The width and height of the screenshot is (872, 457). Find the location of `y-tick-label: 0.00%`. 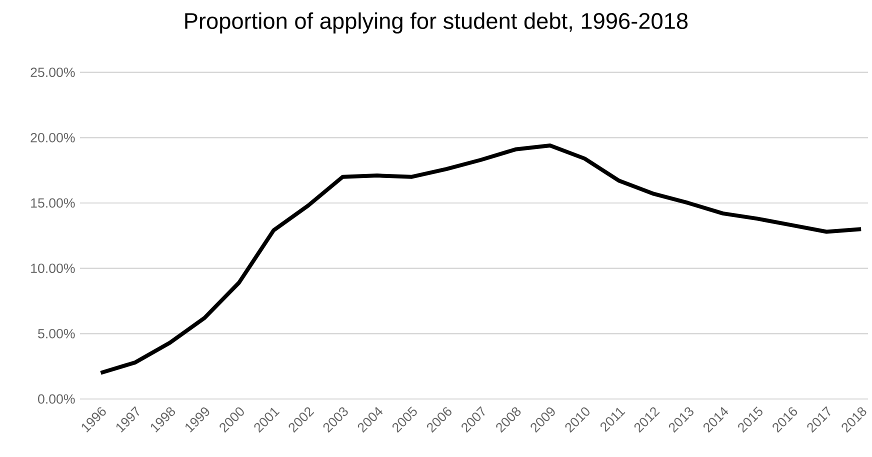

y-tick-label: 0.00% is located at coordinates (56, 399).